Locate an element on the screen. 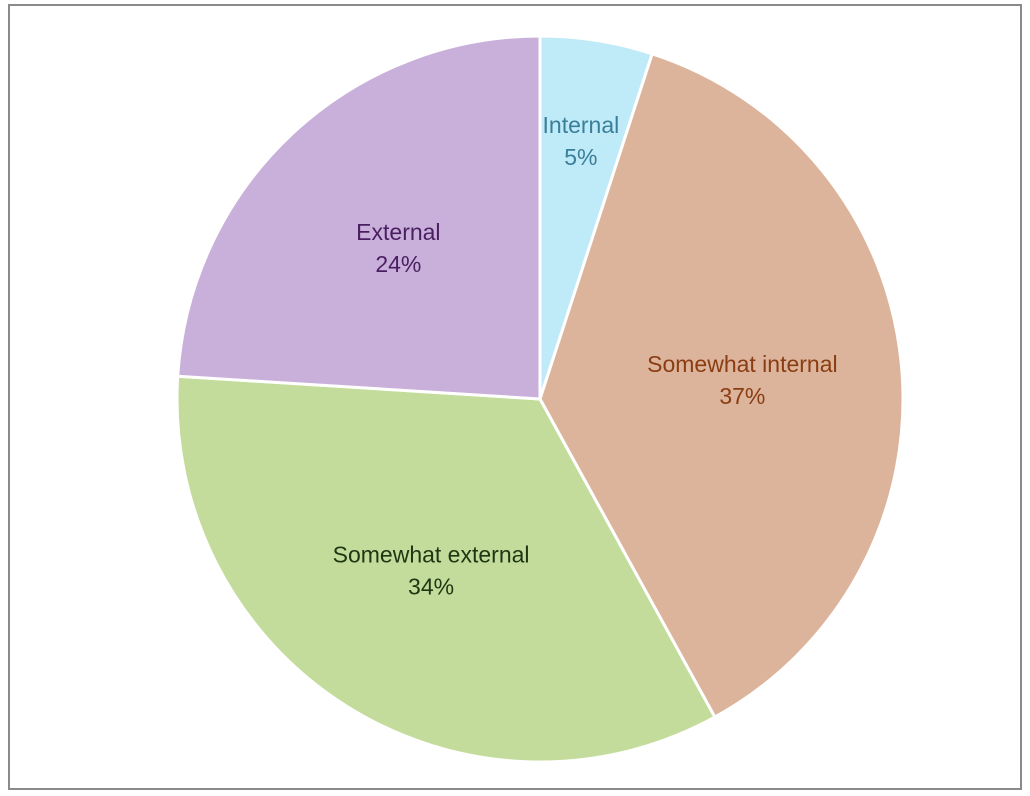 The image size is (1030, 796). slice-category-label: Somewhat external is located at coordinates (431, 555).